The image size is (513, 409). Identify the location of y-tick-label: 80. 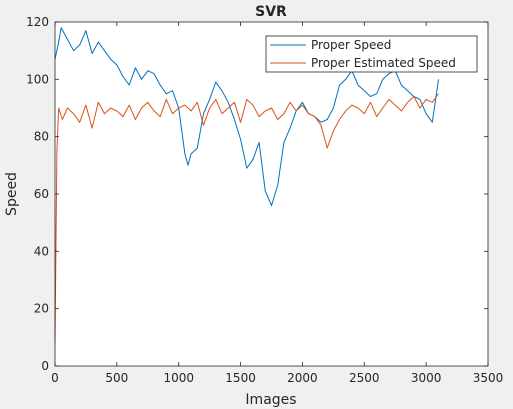
(41, 137).